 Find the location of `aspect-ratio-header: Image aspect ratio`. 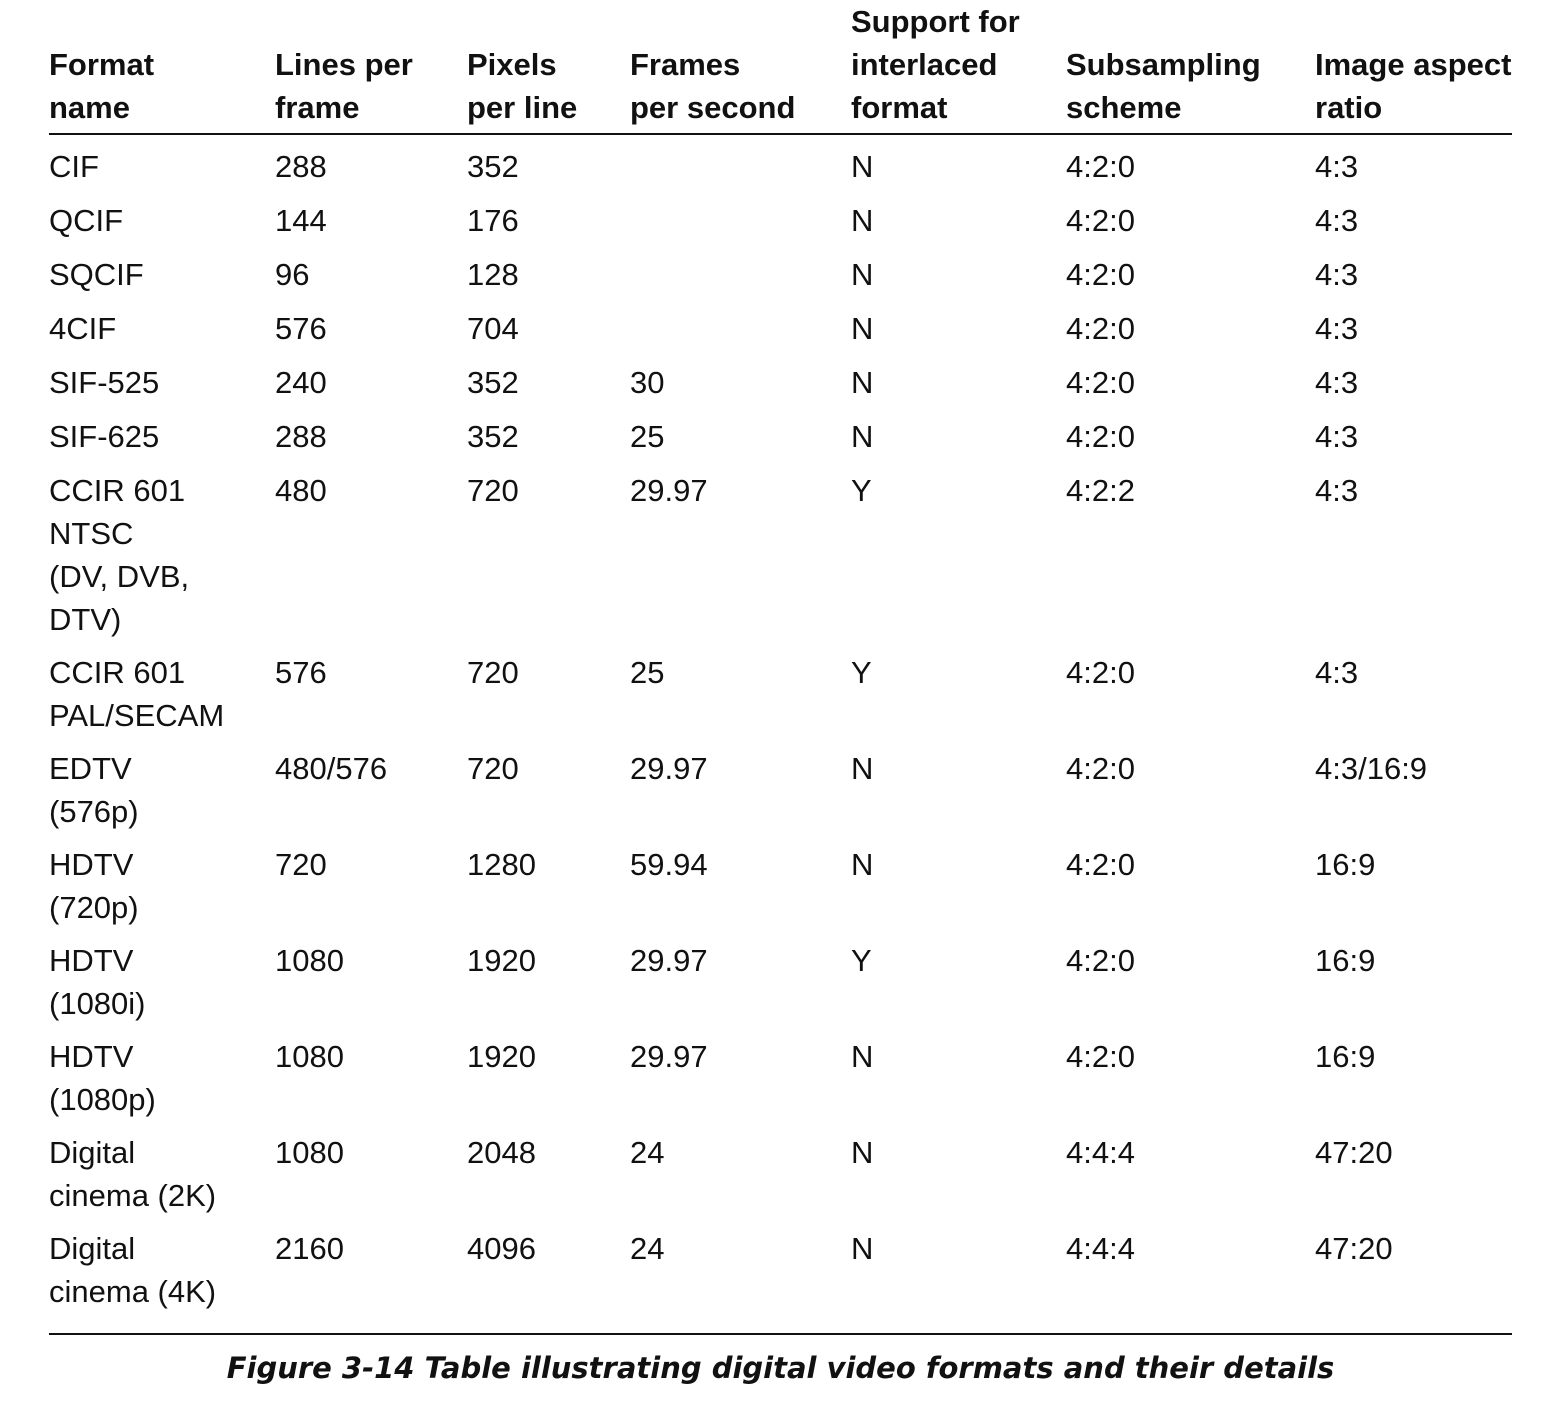

aspect-ratio-header: Image aspect ratio is located at coordinates (1413, 67).